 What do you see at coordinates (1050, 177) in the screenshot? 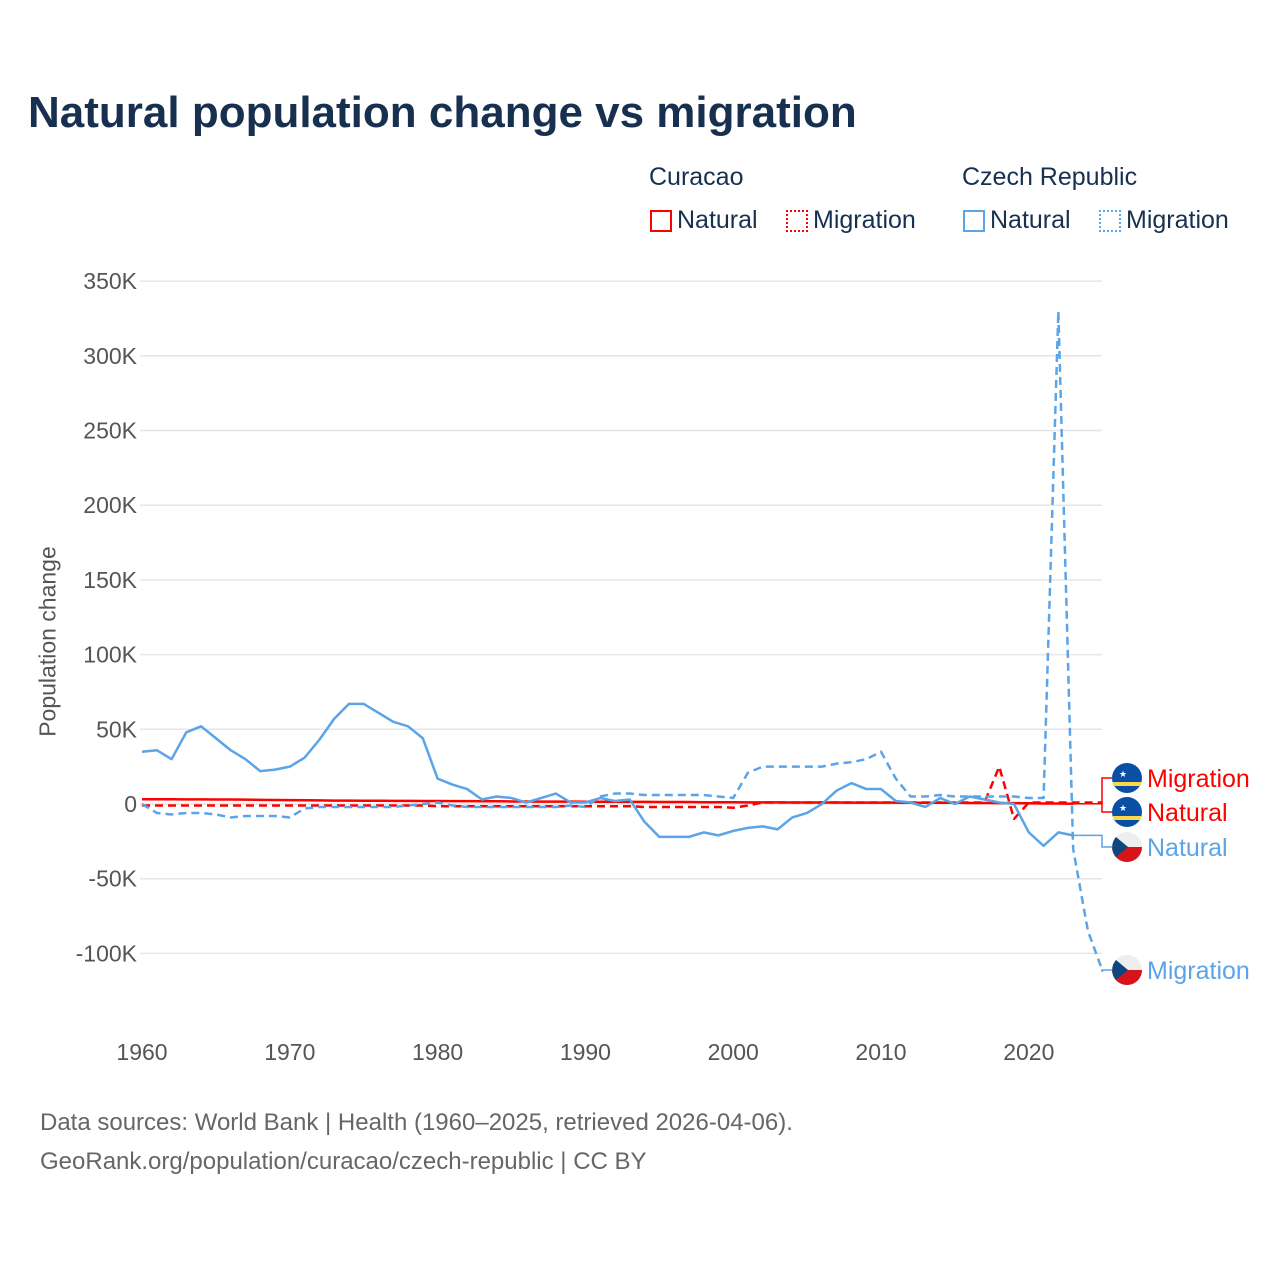
I see `legend-group-czech: Czech Republic` at bounding box center [1050, 177].